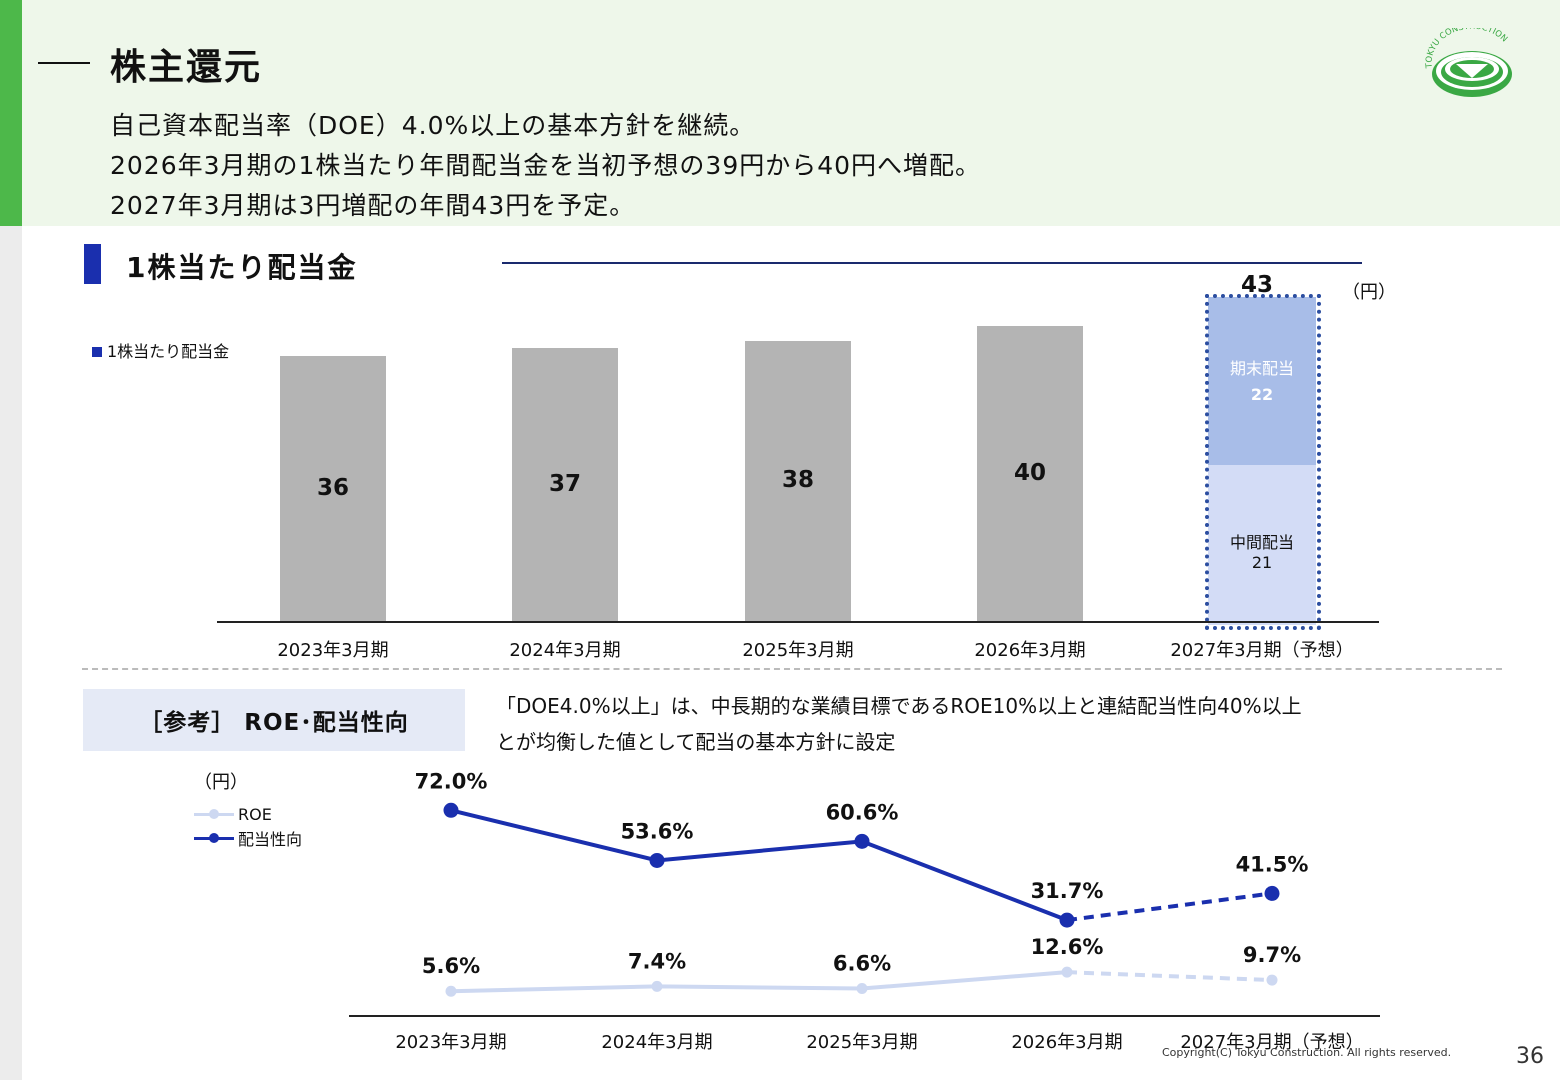  I want to click on legend-payout: 配当性向, so click(248, 838).